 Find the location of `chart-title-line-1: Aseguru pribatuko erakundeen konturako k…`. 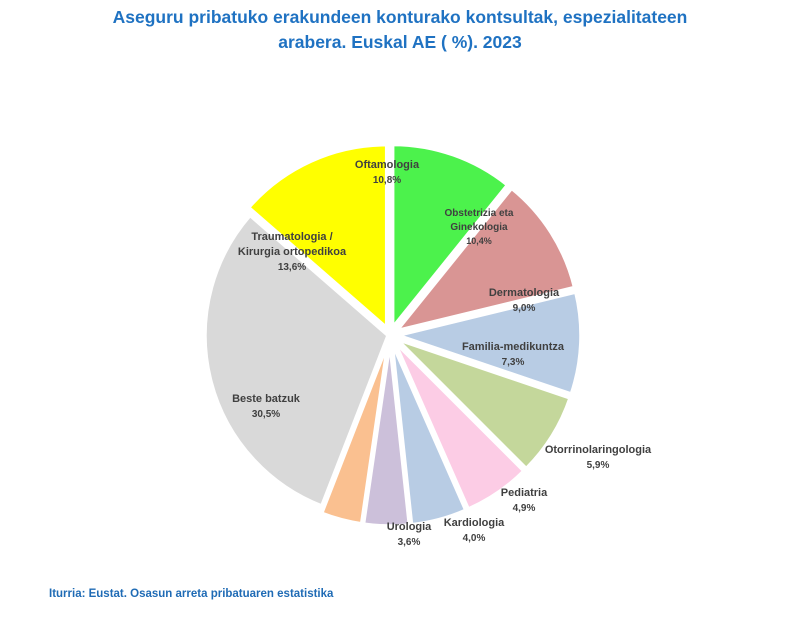

chart-title-line-1: Aseguru pribatuko erakundeen konturako k… is located at coordinates (400, 17).